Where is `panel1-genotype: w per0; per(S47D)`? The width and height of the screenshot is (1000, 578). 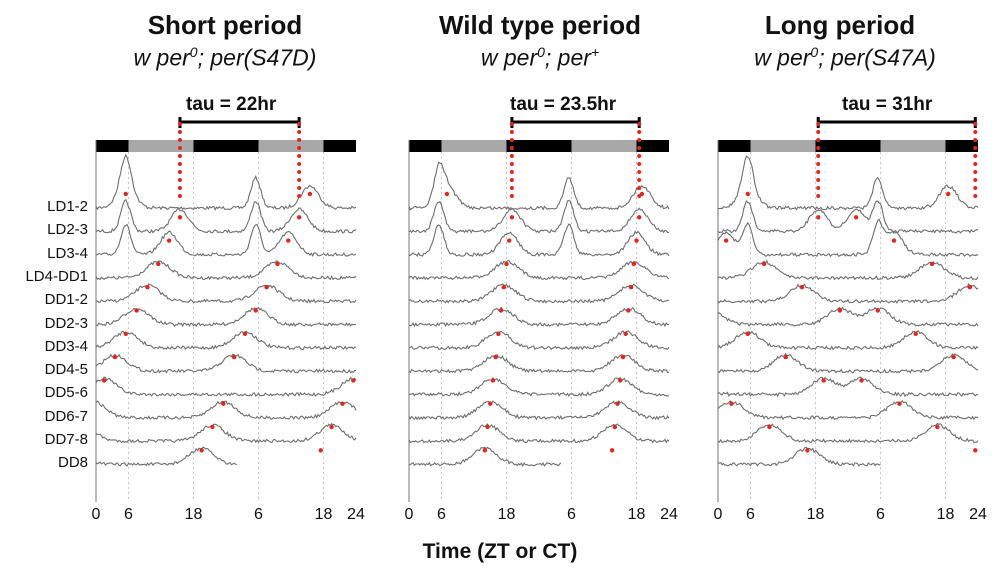
panel1-genotype: w per0; per(S47D) is located at coordinates (225, 57).